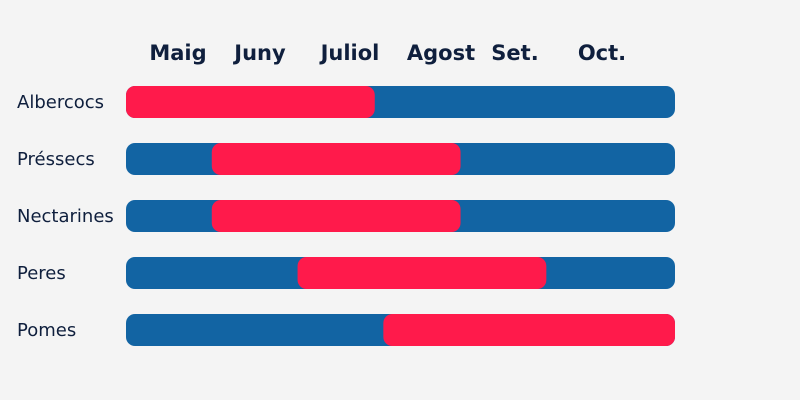 The width and height of the screenshot is (800, 400). Describe the element at coordinates (602, 53) in the screenshot. I see `month-label: Oct.` at that location.